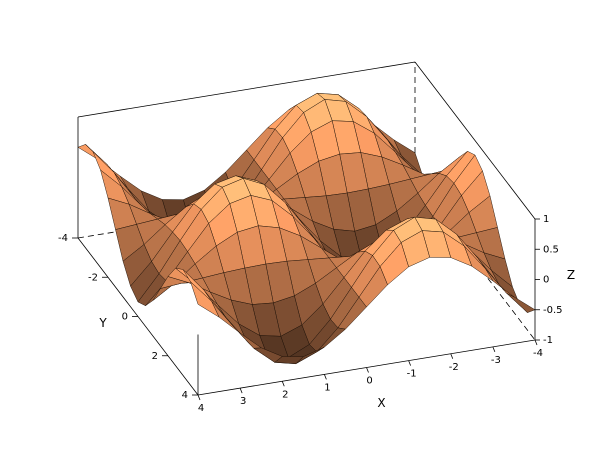  What do you see at coordinates (63, 238) in the screenshot?
I see `y-tick-label: -4` at bounding box center [63, 238].